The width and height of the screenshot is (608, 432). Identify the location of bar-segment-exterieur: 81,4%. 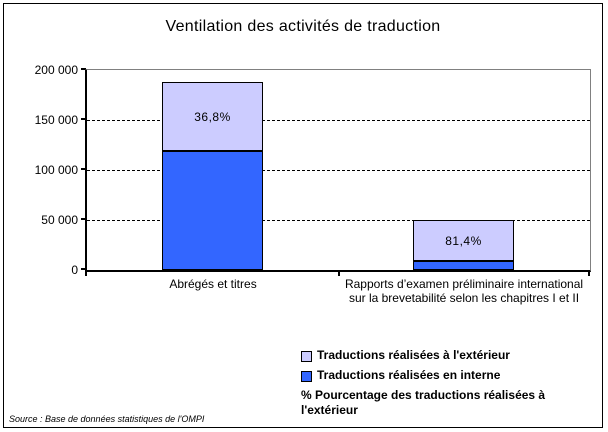
(463, 240).